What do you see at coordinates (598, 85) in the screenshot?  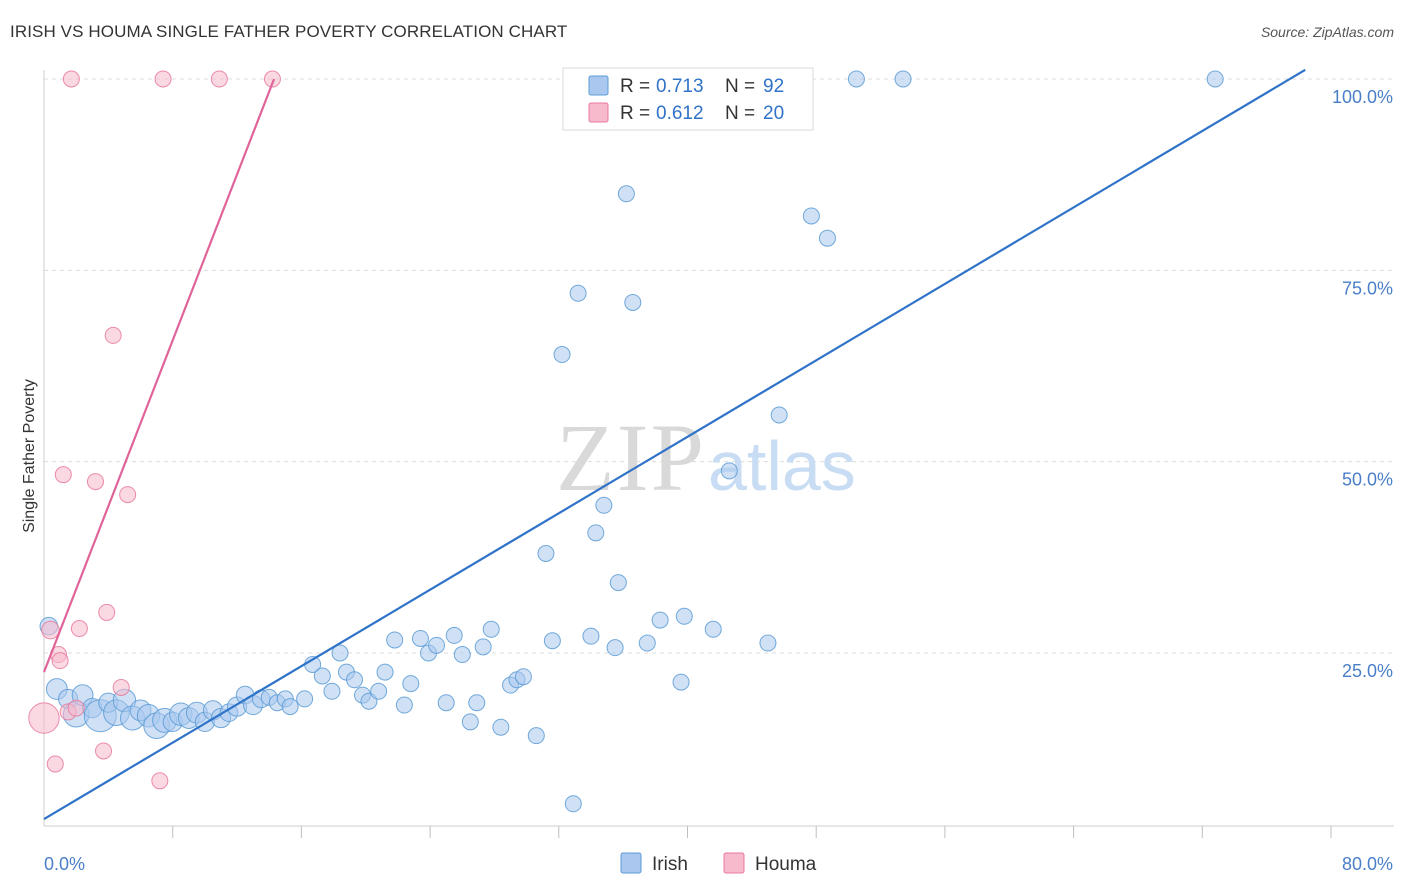 I see `legend-swatch-irish` at bounding box center [598, 85].